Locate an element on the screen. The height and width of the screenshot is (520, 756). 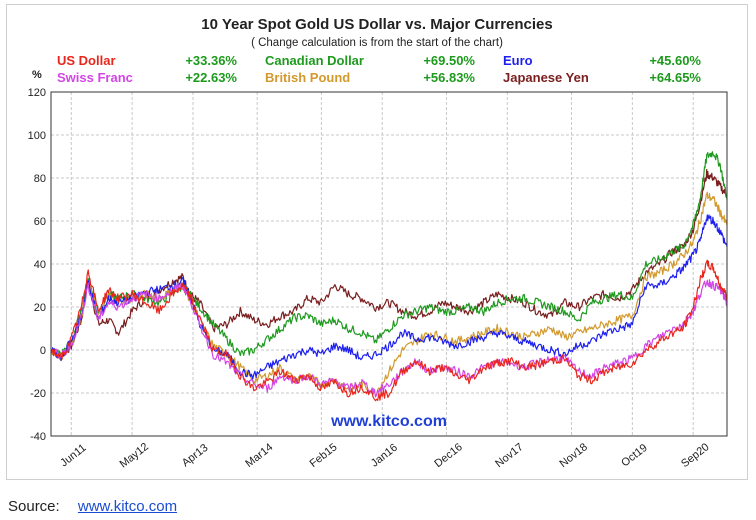
x-tick-label: Apr13 is located at coordinates (195, 456).